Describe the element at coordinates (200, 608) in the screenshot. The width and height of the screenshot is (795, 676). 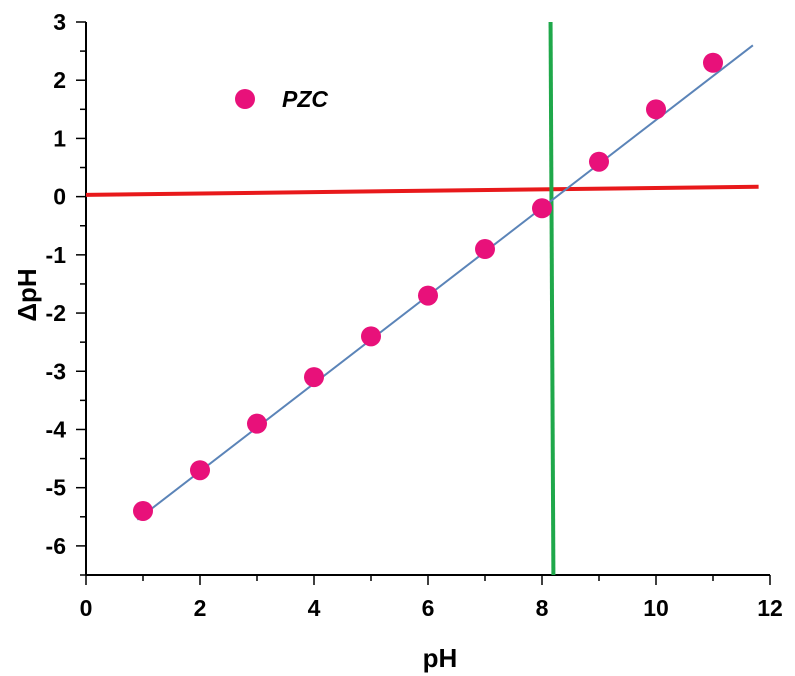
I see `x-tick-label: 2` at that location.